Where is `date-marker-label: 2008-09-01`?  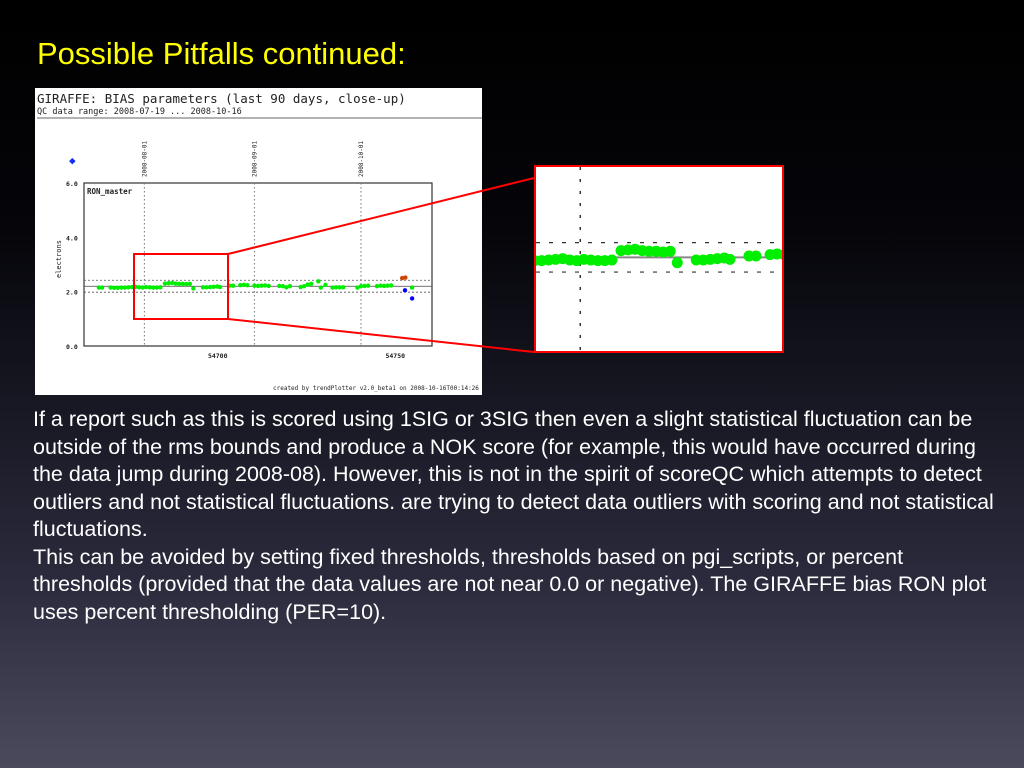 date-marker-label: 2008-09-01 is located at coordinates (254, 158).